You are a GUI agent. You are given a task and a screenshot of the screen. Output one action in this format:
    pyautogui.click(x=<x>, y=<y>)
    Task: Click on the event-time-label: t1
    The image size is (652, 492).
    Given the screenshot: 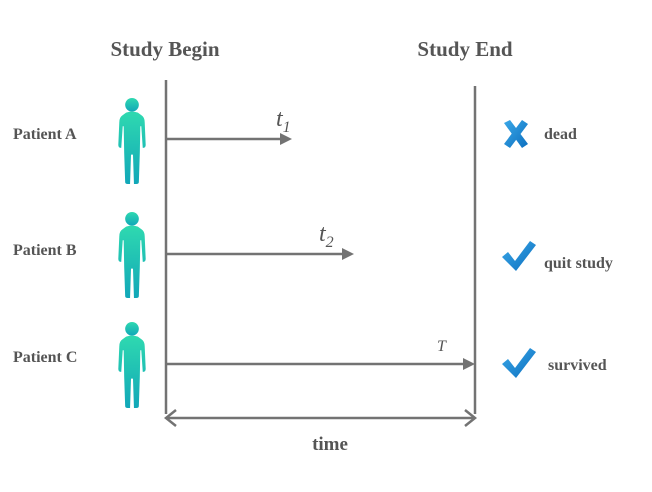 What is the action you would take?
    pyautogui.click(x=283, y=121)
    